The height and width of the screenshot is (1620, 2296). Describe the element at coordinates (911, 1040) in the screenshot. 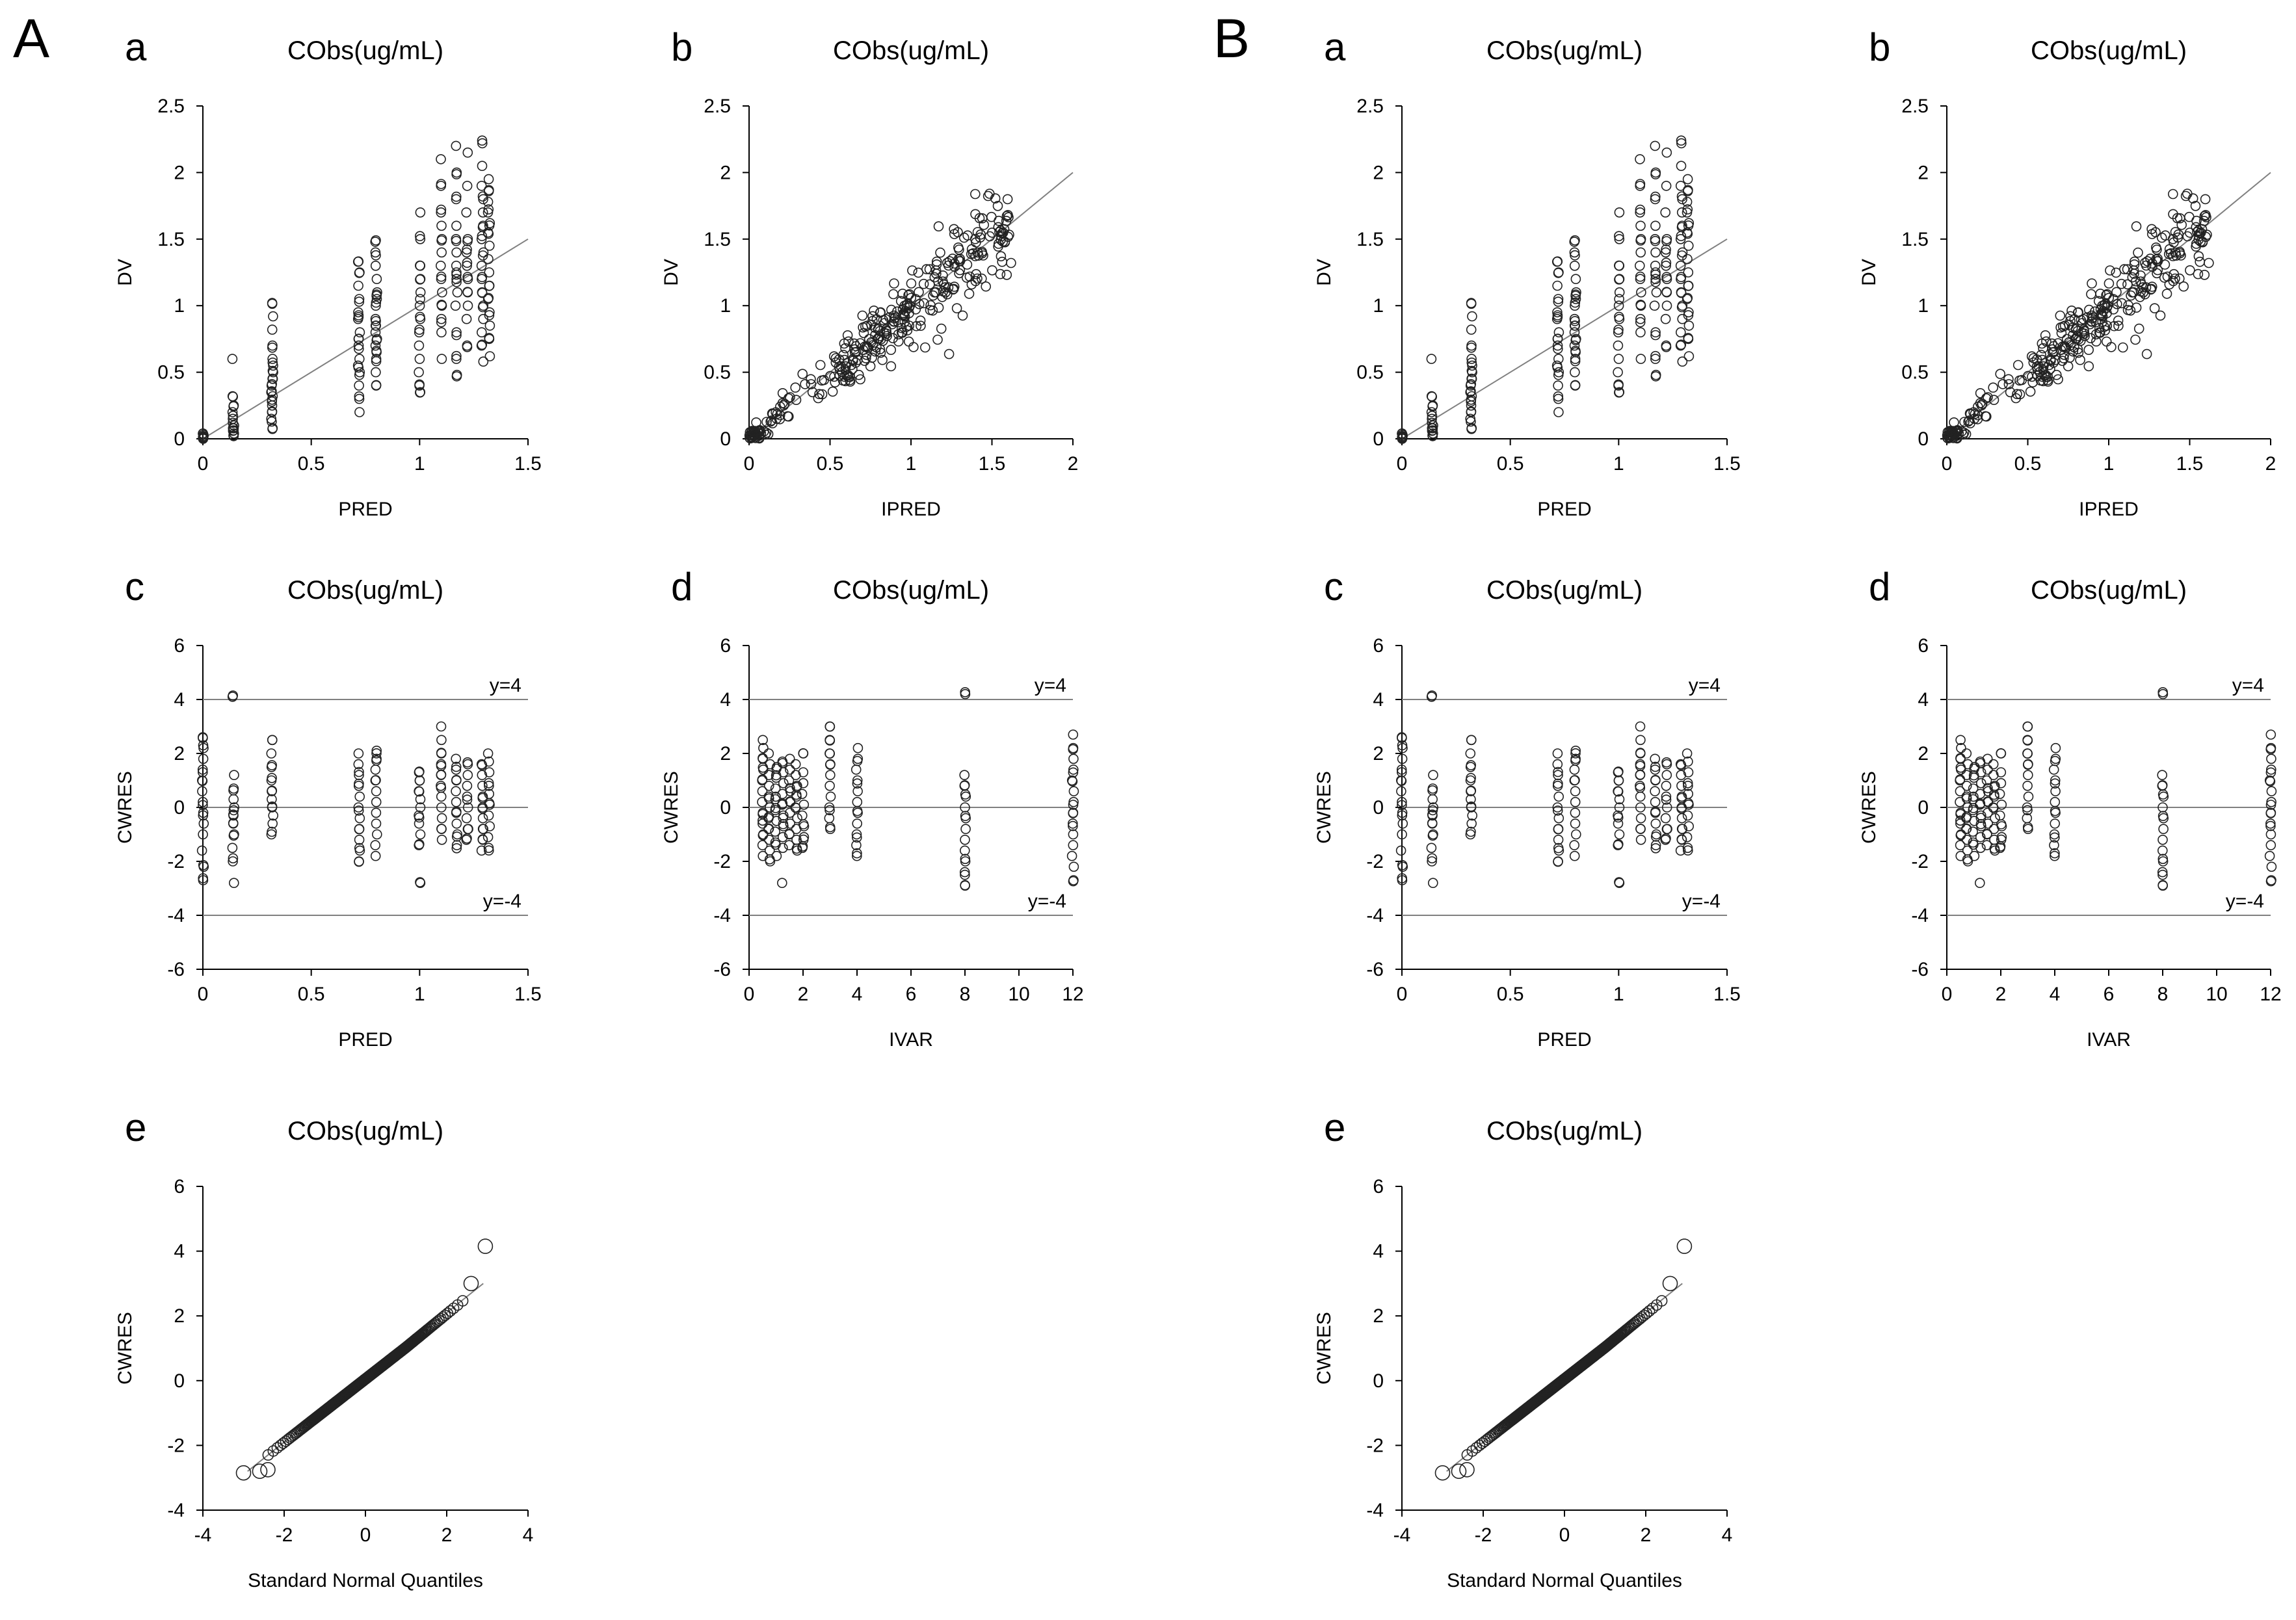

I see `x-axis-label: IVAR` at that location.